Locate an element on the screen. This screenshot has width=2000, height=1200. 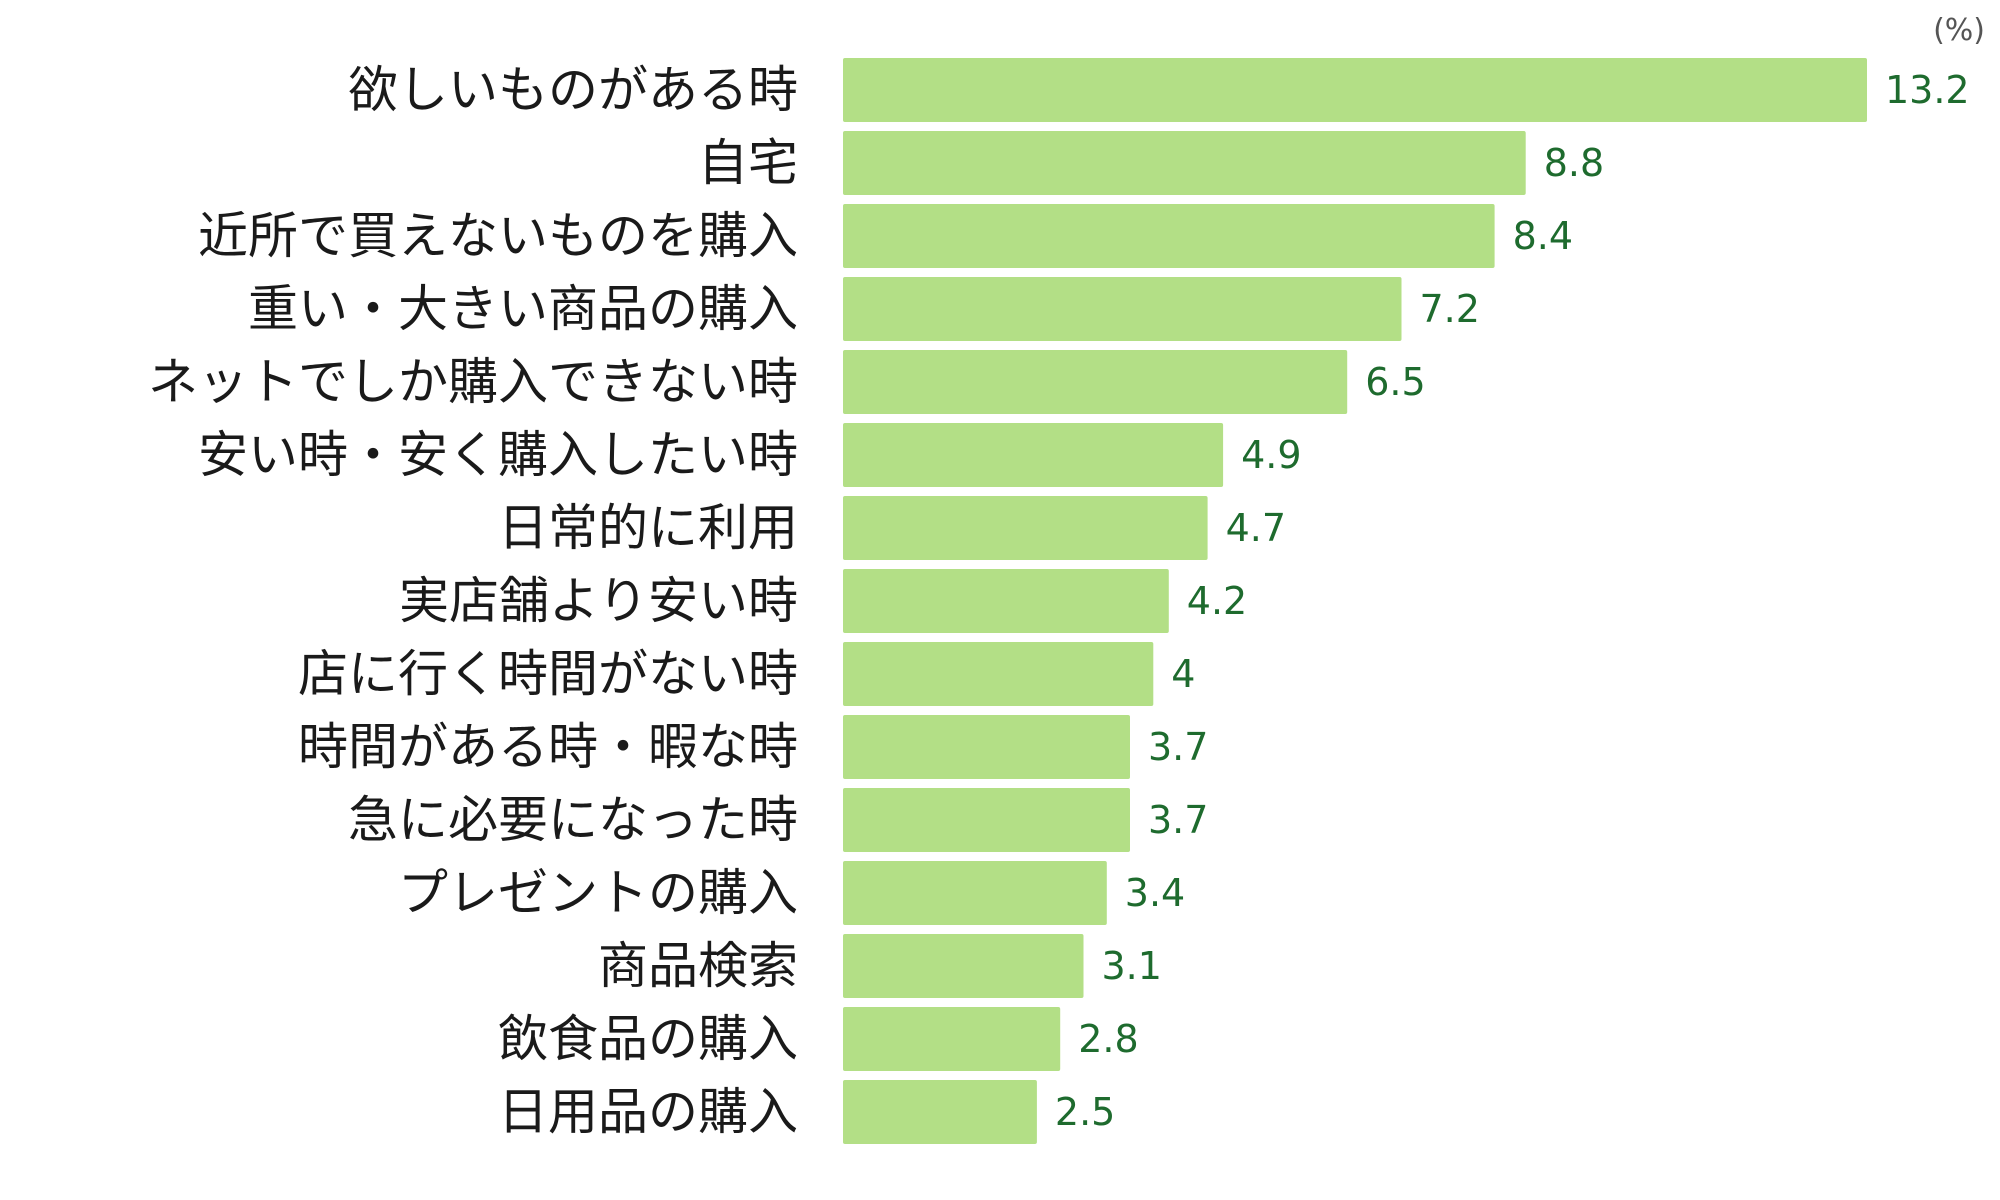
category-label: 欲しいものがある時 is located at coordinates (573, 90).